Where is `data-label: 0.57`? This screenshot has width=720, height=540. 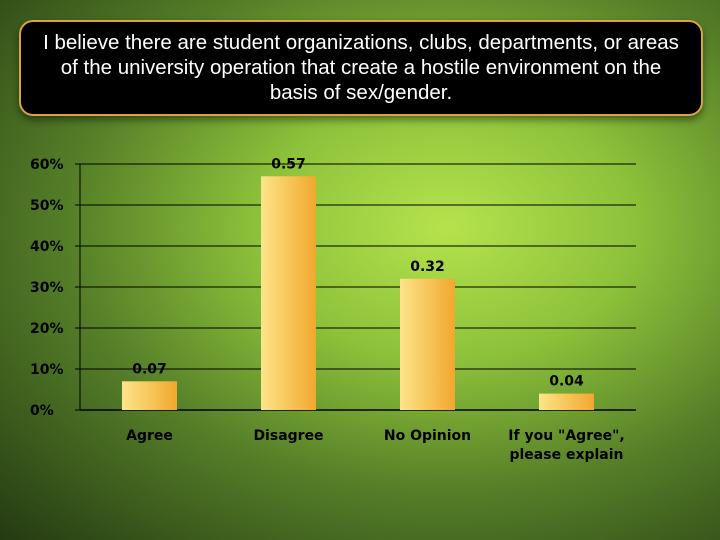
data-label: 0.57 is located at coordinates (288, 164).